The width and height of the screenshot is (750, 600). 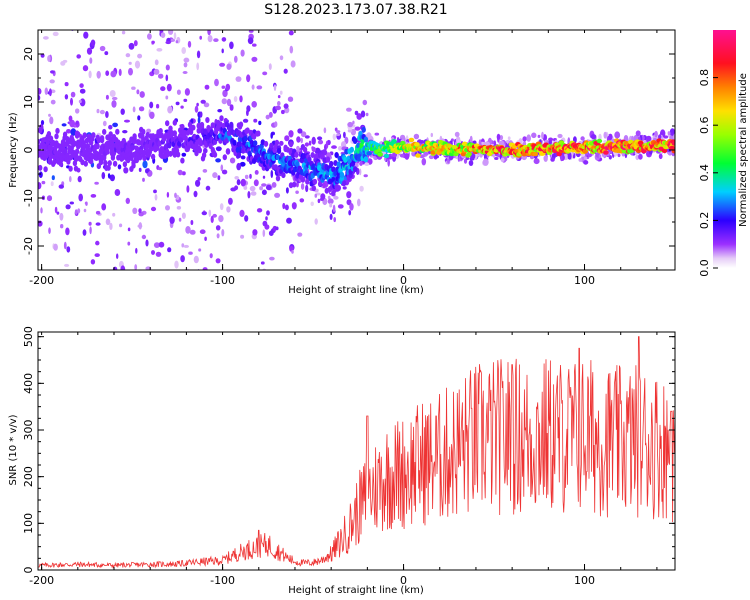 I want to click on snr-ytick-label: 500, so click(x=28, y=336).